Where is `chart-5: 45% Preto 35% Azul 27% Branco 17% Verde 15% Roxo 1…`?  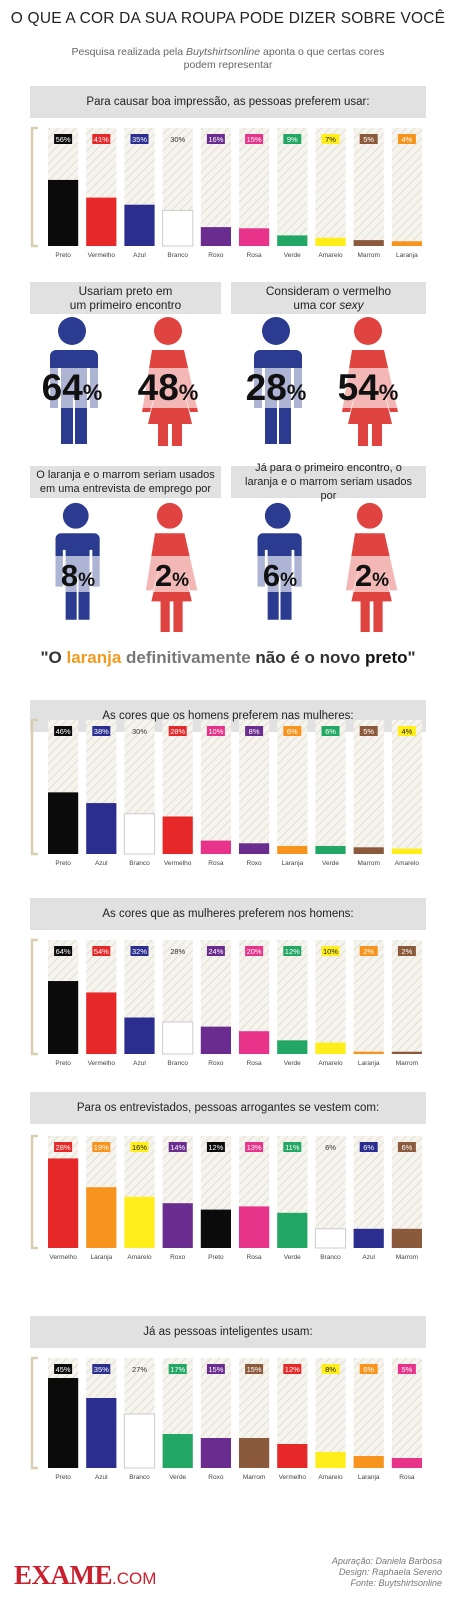 chart-5: 45% Preto 35% Azul 27% Branco 17% Verde 15% Roxo 1… is located at coordinates (226, 1418).